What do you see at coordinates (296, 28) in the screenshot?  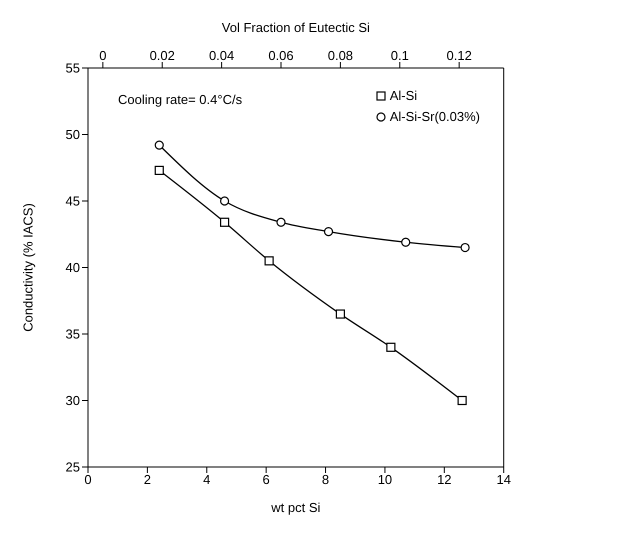 I see `x2-axis-title: Vol Fraction of Eutectic Si` at bounding box center [296, 28].